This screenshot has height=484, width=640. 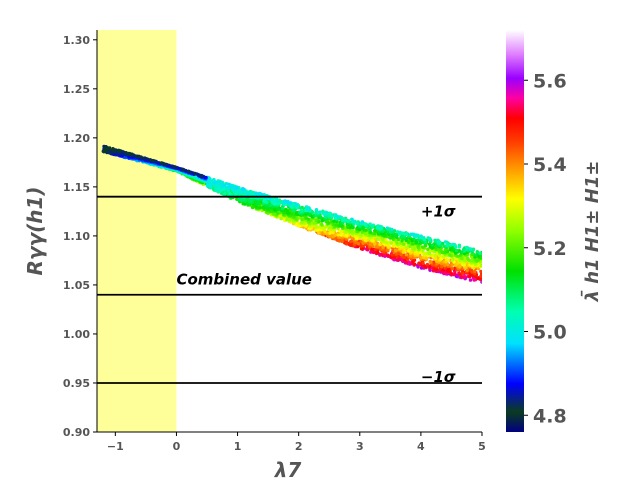 I want to click on y-tick-label: 0.90, so click(x=76, y=432).